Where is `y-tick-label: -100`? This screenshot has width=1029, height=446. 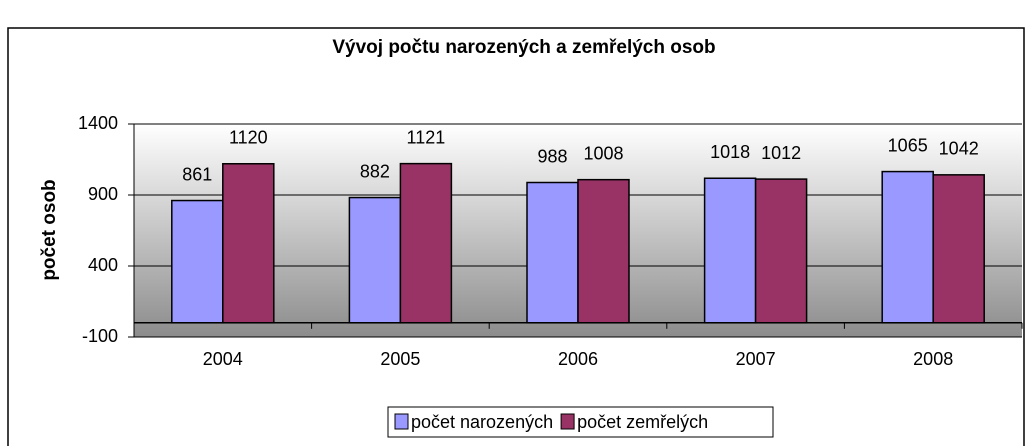
y-tick-label: -100 is located at coordinates (100, 336).